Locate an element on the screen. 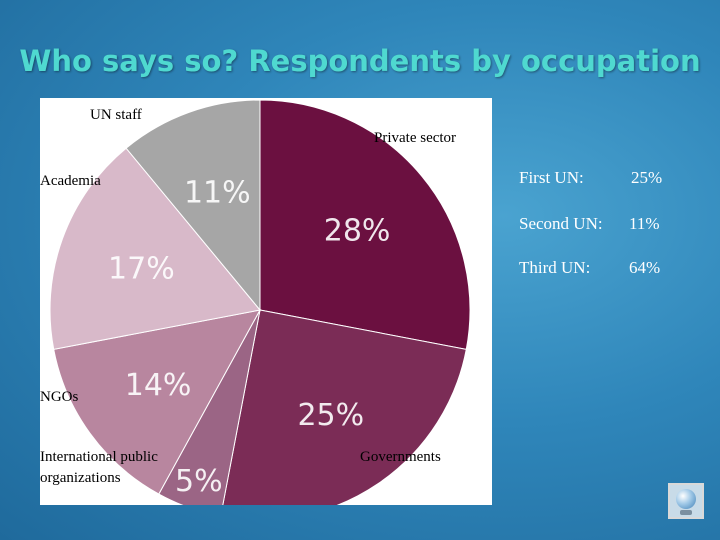 The image size is (720, 540). pie-slice-private-sector is located at coordinates (365, 224).